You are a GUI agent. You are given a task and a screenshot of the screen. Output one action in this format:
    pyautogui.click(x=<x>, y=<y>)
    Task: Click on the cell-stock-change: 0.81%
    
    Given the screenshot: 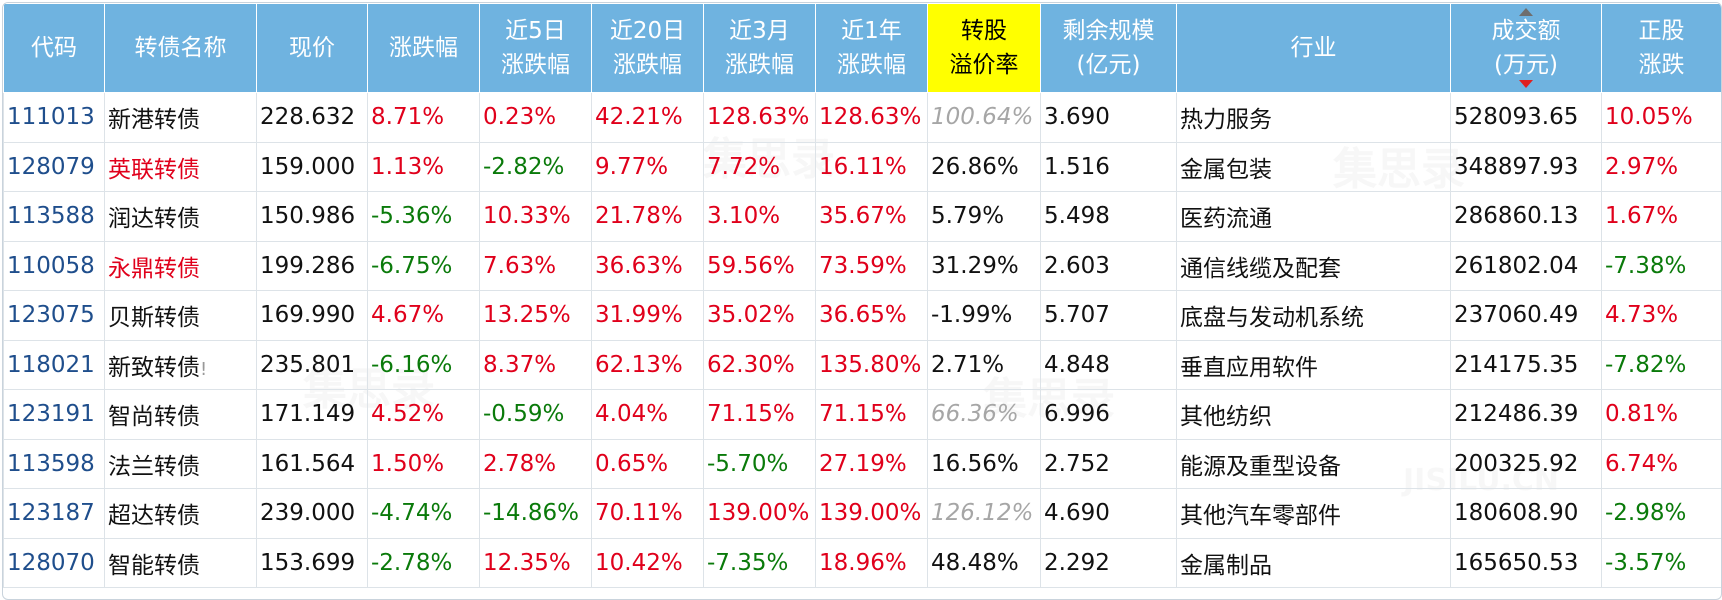 What is the action you would take?
    pyautogui.click(x=1661, y=414)
    